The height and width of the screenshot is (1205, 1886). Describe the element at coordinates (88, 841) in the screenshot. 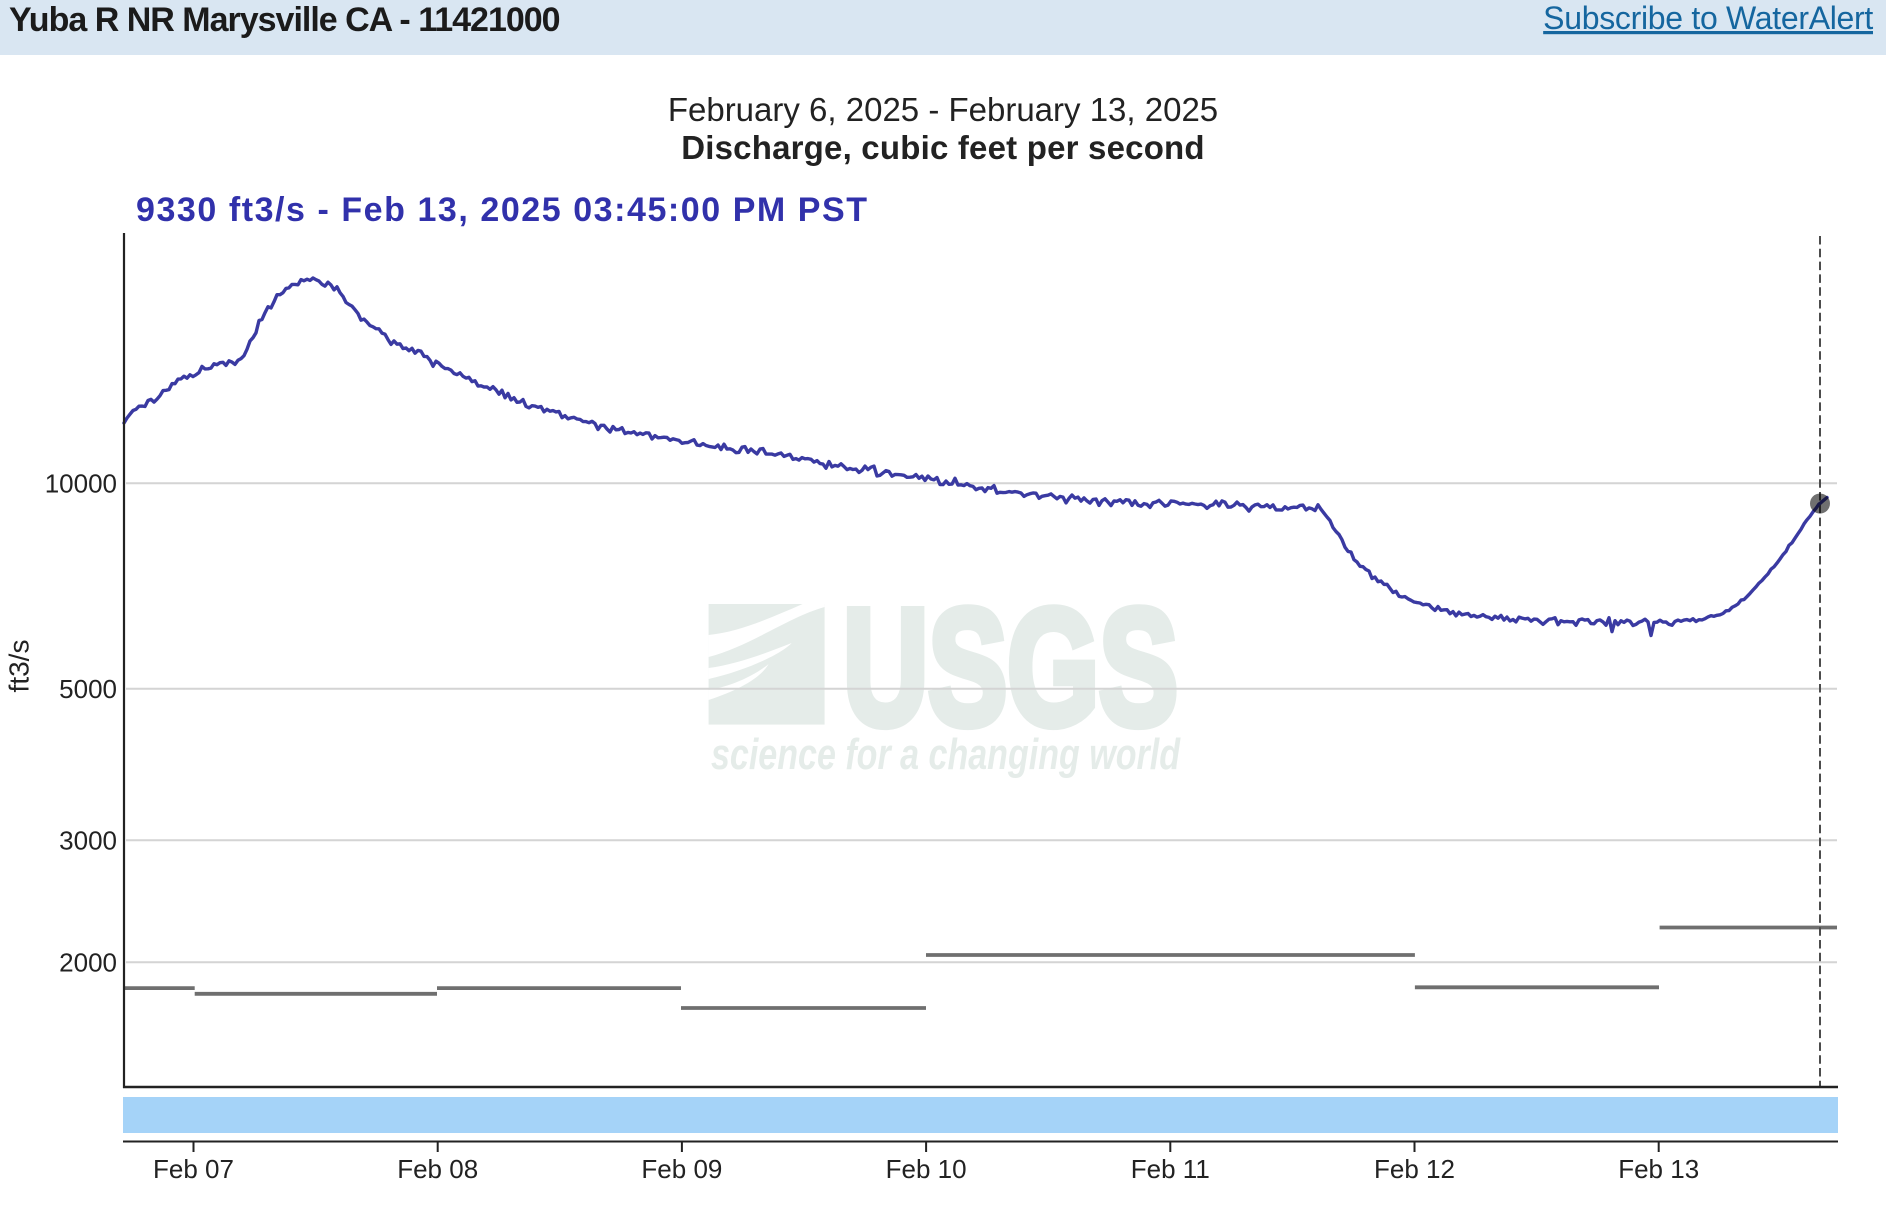

I see `svg-text: 3000` at that location.